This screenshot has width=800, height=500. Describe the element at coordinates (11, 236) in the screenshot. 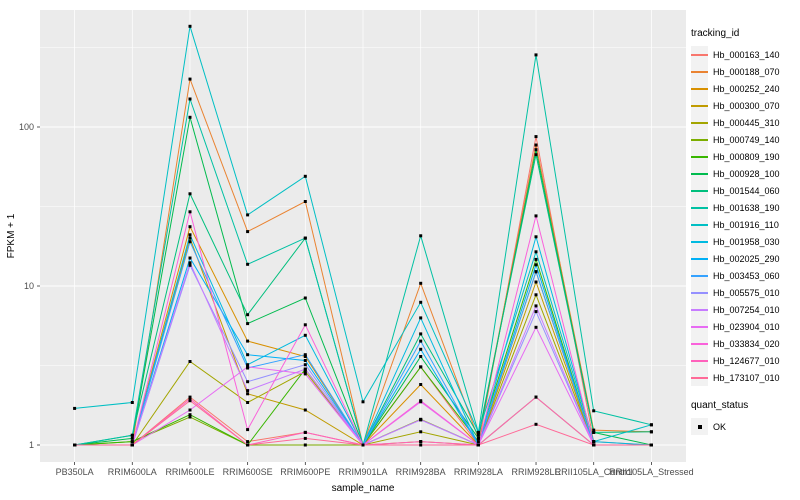

I see `y-axis-title: FPKM + 1` at that location.